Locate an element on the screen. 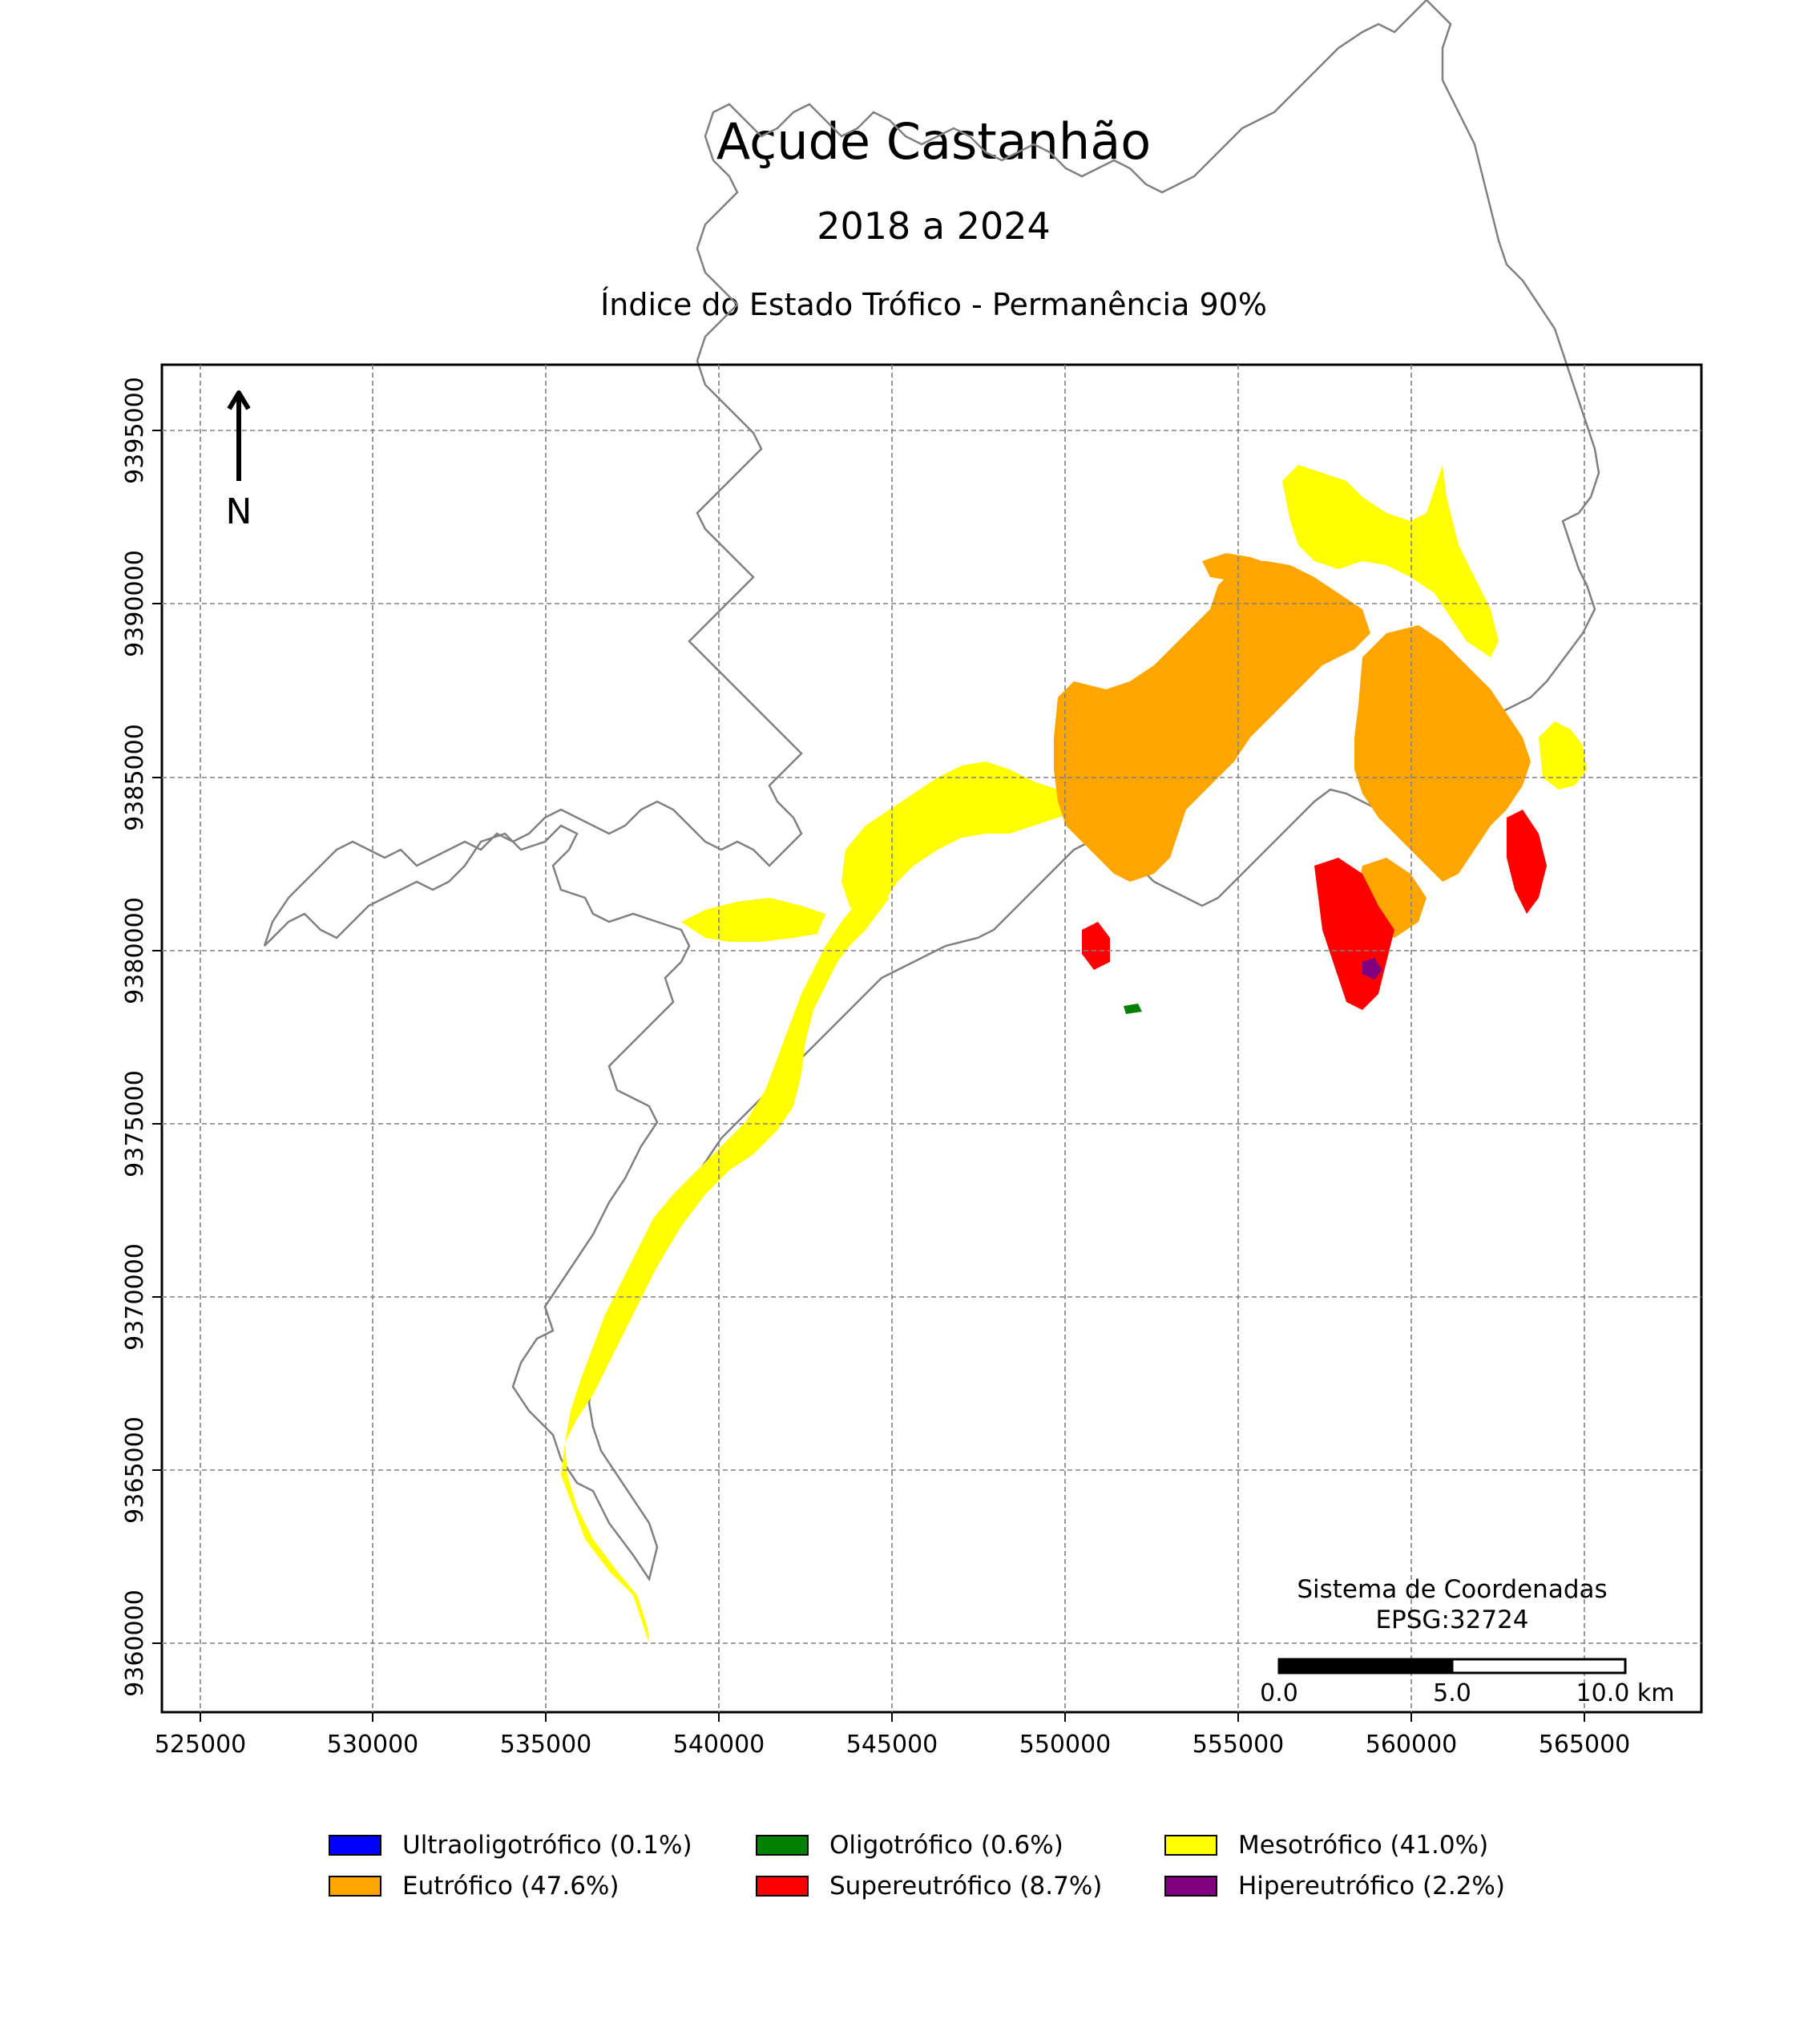  mesotrofico-west-arm is located at coordinates (753, 920).